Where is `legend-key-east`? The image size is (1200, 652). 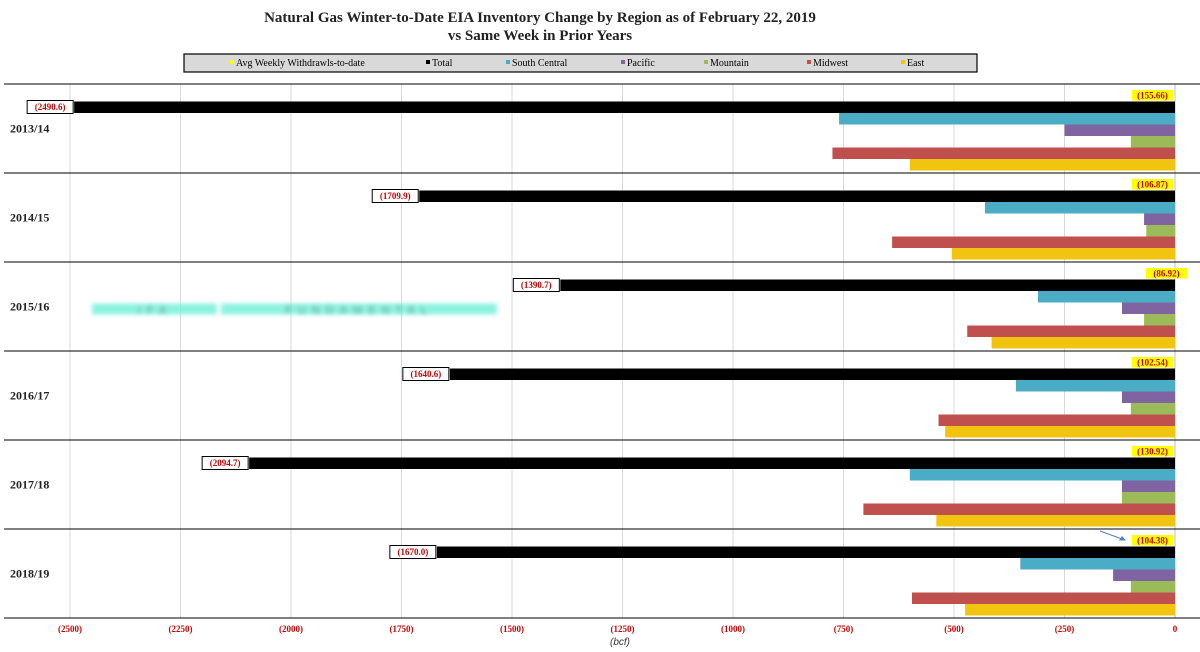
legend-key-east is located at coordinates (903, 62).